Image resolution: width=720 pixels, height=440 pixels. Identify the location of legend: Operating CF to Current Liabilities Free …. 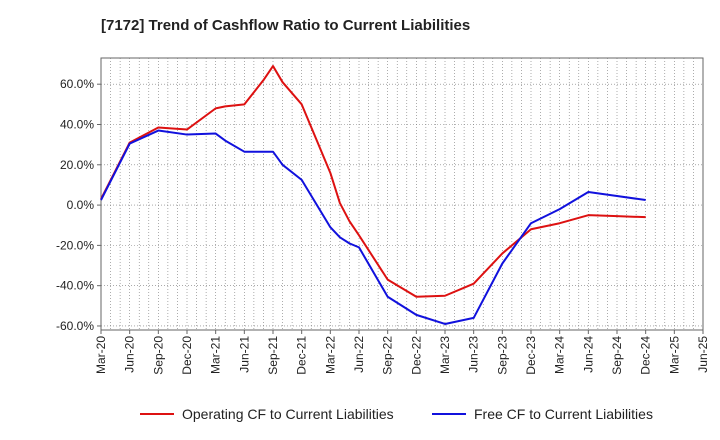
(396, 414).